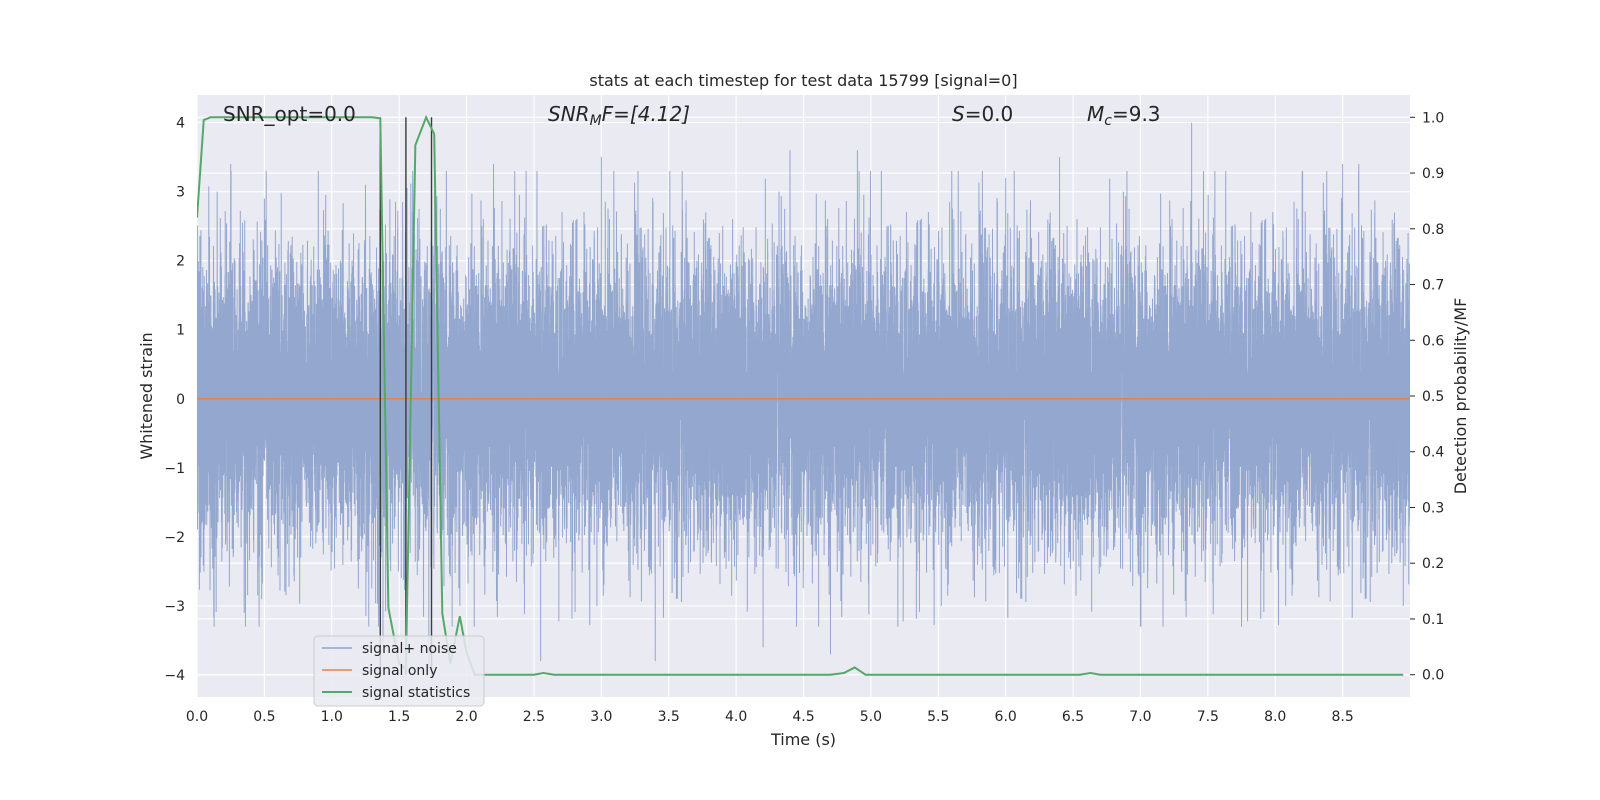  I want to click on x-tick-label: 1.5, so click(399, 717).